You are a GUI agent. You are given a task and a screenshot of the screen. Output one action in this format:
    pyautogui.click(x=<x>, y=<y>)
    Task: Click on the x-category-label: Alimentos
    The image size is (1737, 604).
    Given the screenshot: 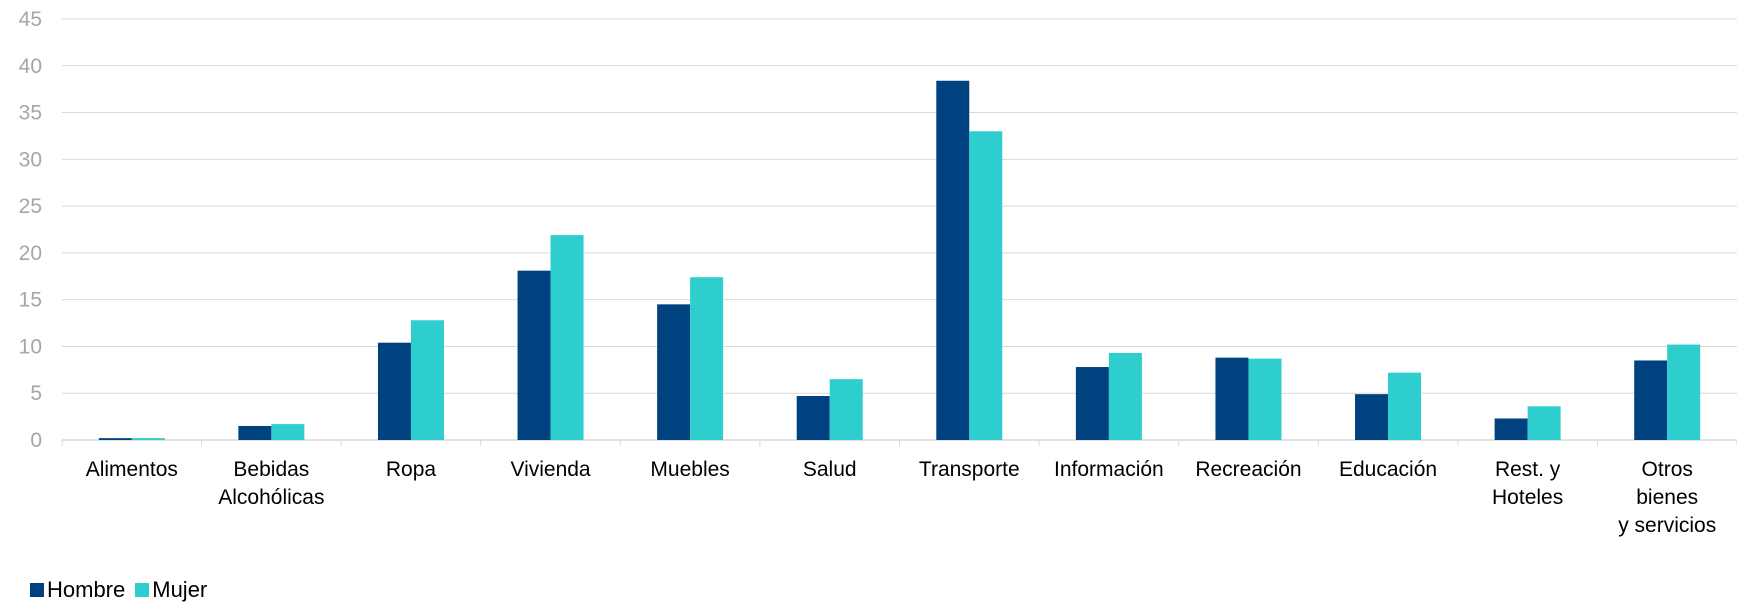 What is the action you would take?
    pyautogui.click(x=132, y=469)
    